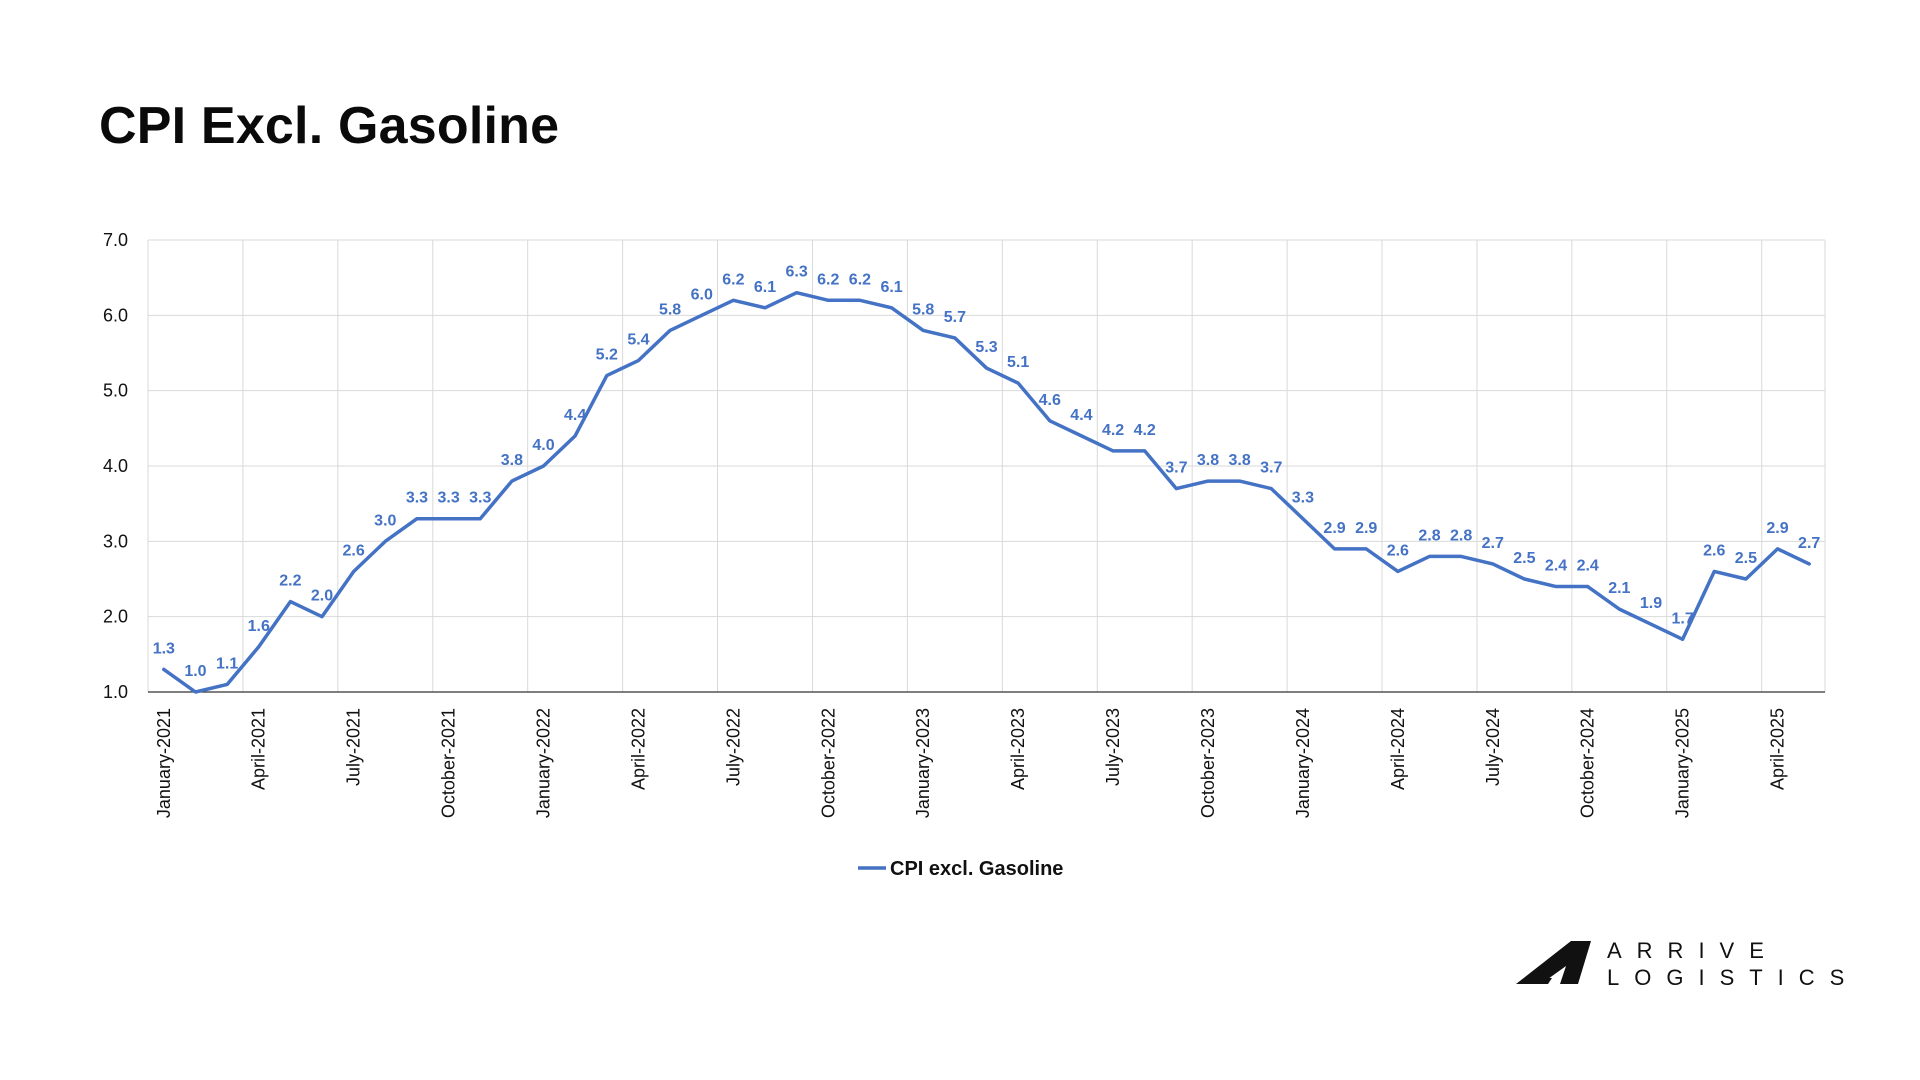 This screenshot has height=1080, width=1920. I want to click on page-title: CPI Excl. Gasoline, so click(329, 126).